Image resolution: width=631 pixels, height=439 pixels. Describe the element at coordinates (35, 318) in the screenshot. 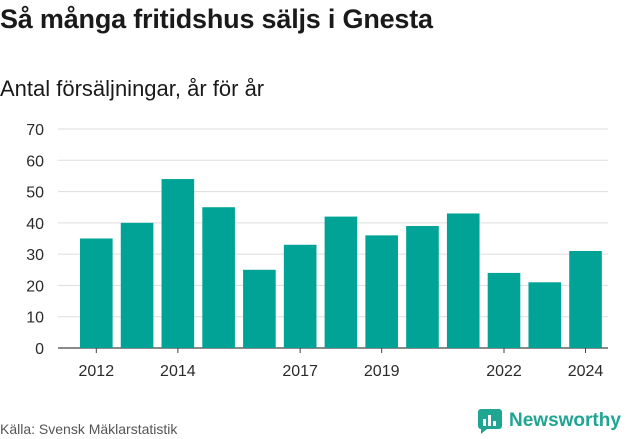

I see `y-tick-label: 10` at that location.